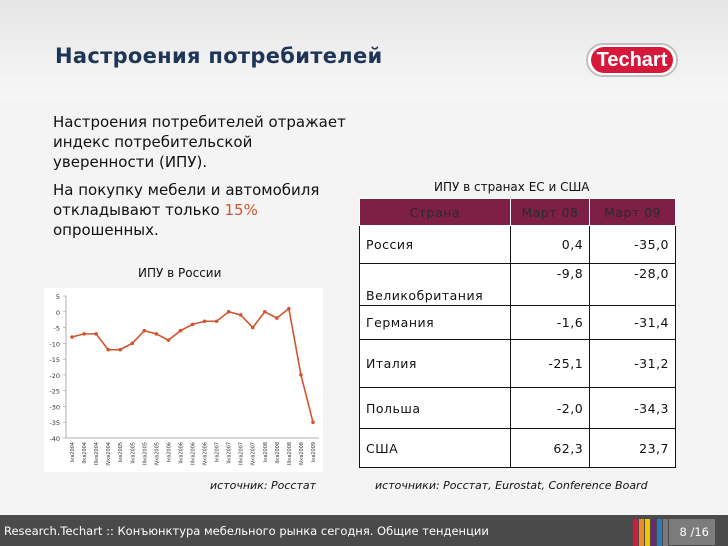 Image resolution: width=728 pixels, height=546 pixels. I want to click on x-tick-label: IIкв2006, so click(181, 453).